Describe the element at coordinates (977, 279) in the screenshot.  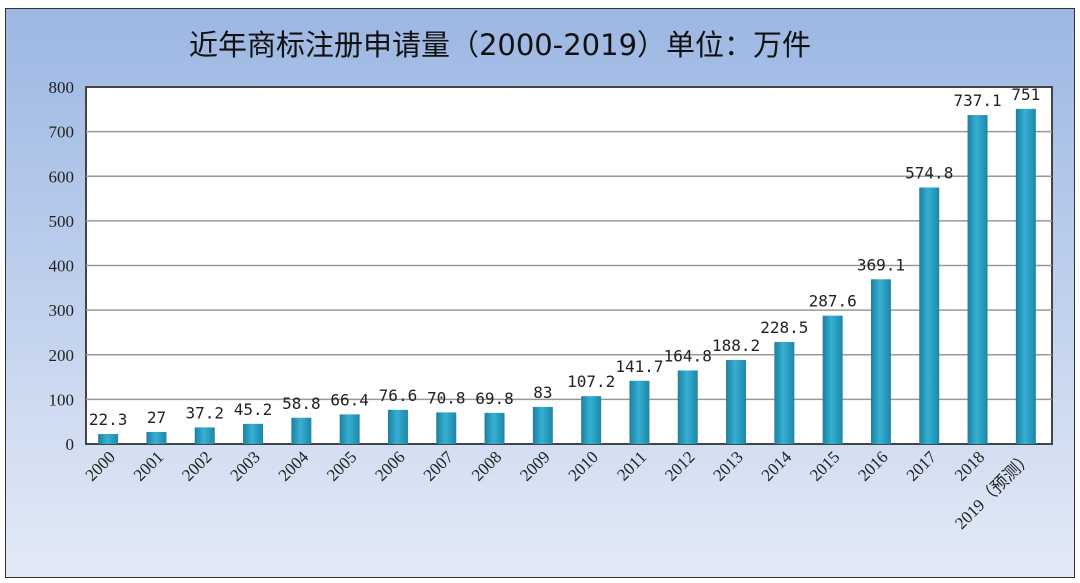
I see `bar-2018` at that location.